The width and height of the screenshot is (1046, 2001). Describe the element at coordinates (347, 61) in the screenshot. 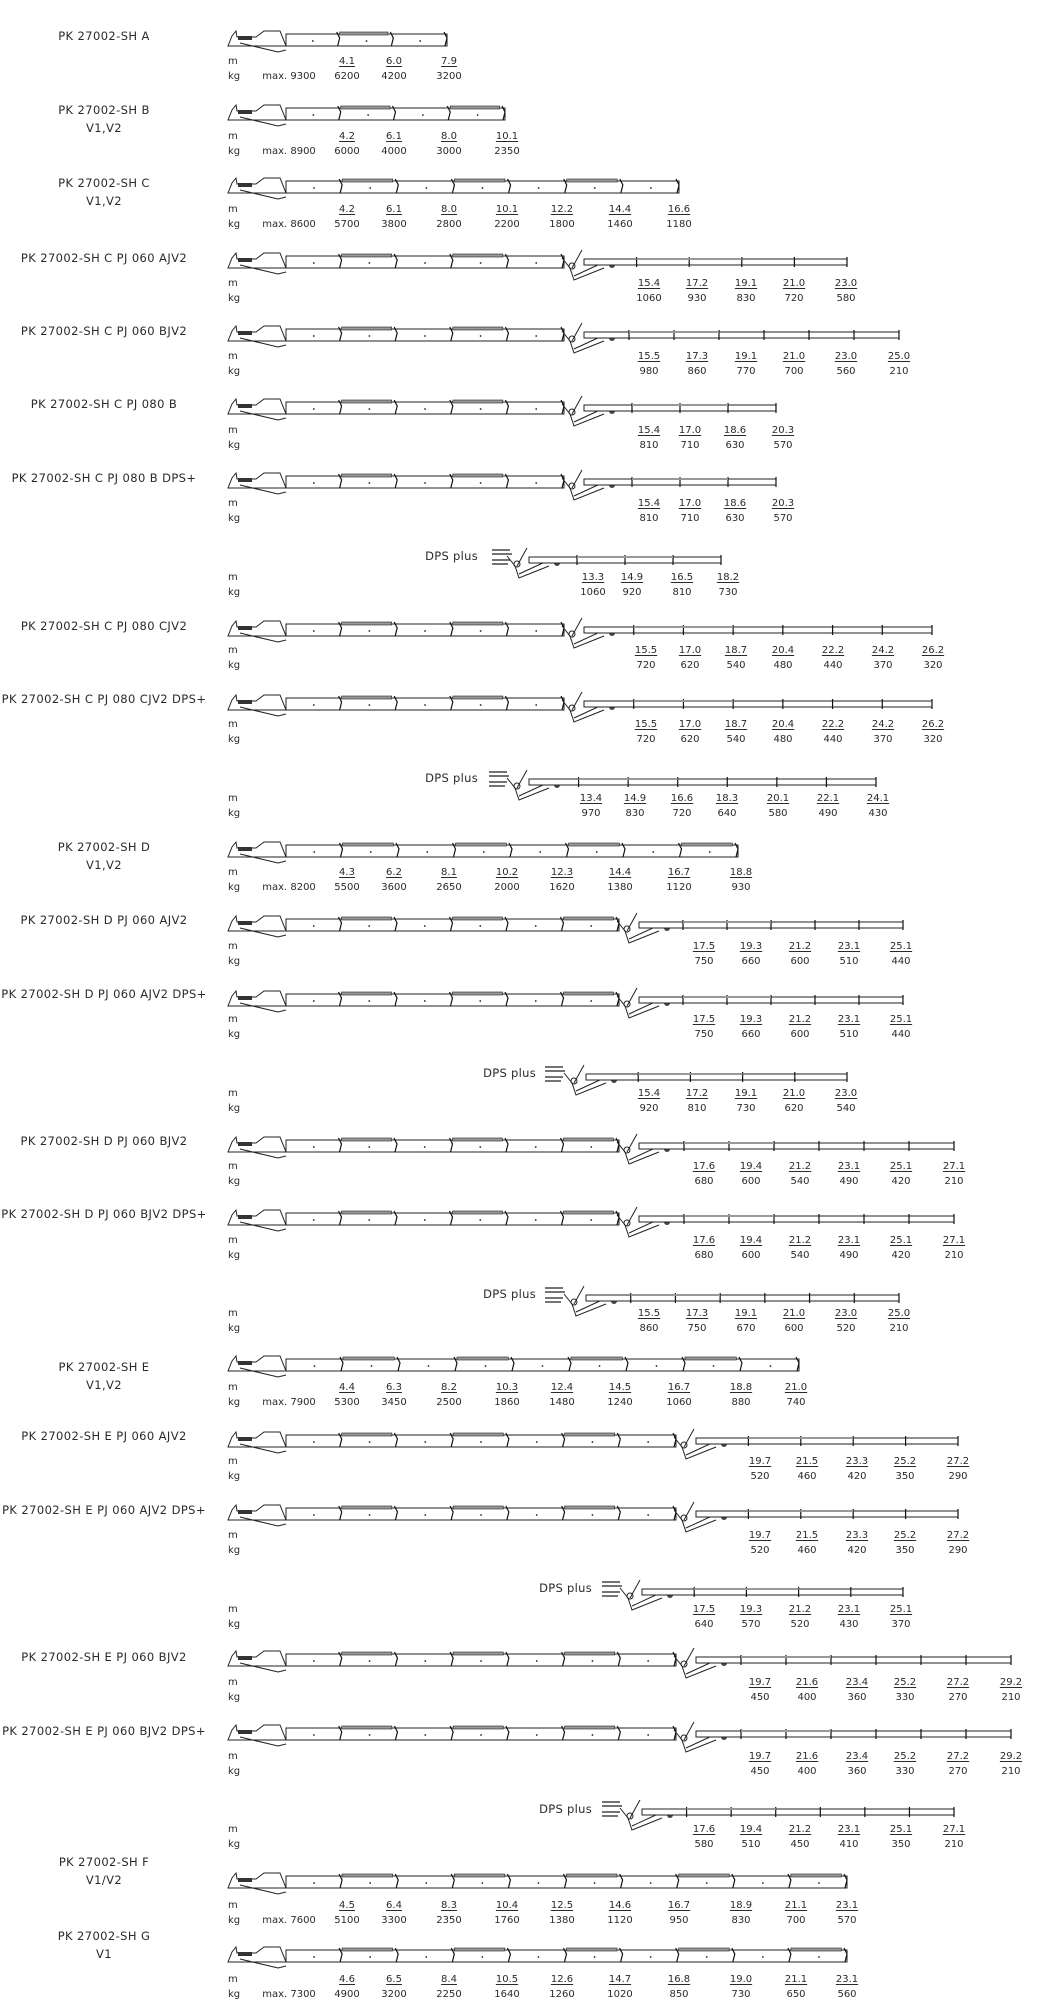

I see `reach-value: 4.1` at that location.